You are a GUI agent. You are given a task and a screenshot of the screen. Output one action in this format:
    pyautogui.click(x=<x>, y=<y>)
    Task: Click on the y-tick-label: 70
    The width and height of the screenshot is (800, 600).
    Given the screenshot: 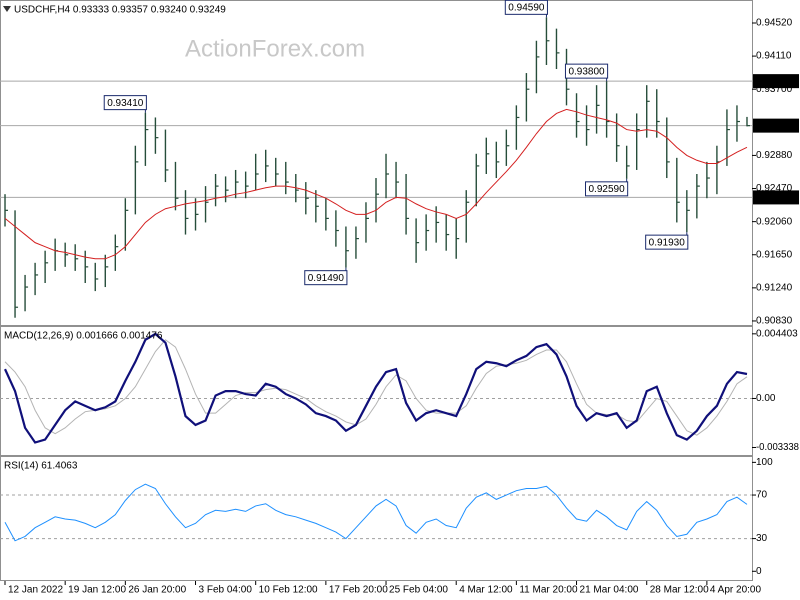 What is the action you would take?
    pyautogui.click(x=762, y=495)
    